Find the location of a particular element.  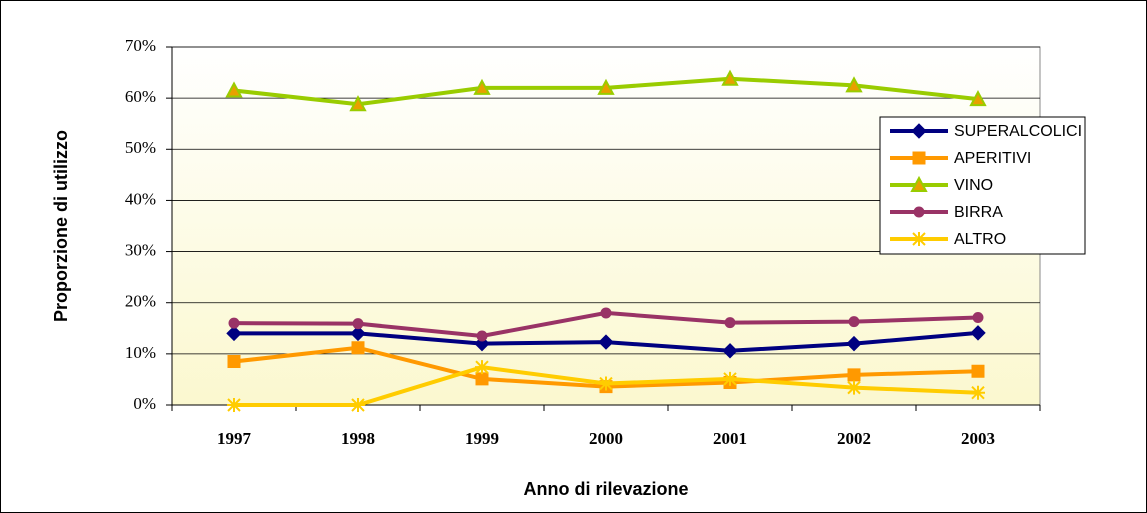

y-axis-label: Proporzione di utilizzo is located at coordinates (61, 226).